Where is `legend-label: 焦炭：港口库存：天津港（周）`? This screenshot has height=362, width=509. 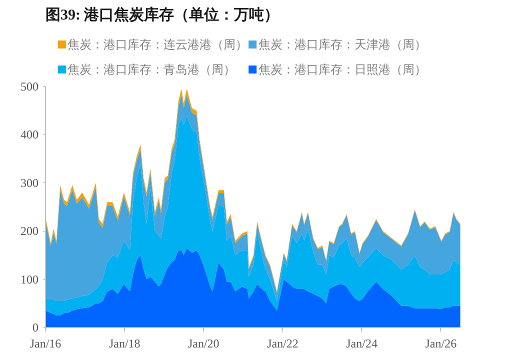
legend-label: 焦炭：港口库存：天津港（周） is located at coordinates (342, 45).